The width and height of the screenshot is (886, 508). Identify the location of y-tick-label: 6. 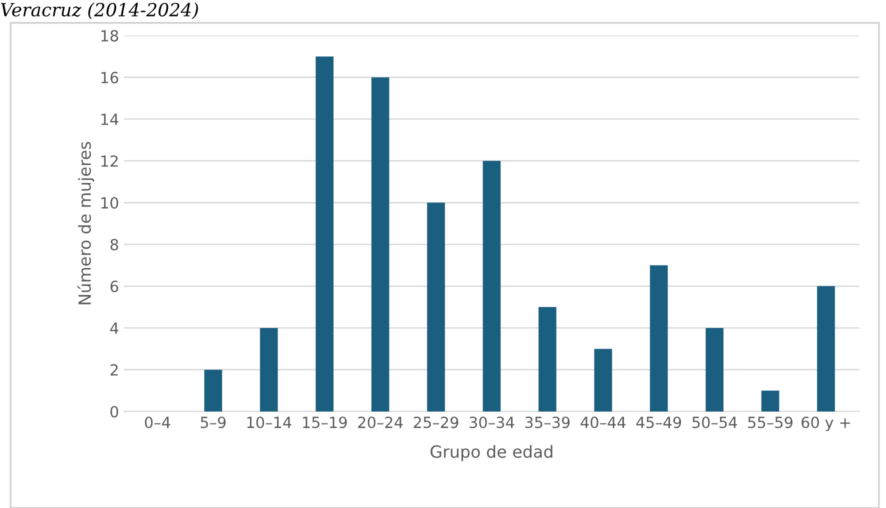
(114, 286).